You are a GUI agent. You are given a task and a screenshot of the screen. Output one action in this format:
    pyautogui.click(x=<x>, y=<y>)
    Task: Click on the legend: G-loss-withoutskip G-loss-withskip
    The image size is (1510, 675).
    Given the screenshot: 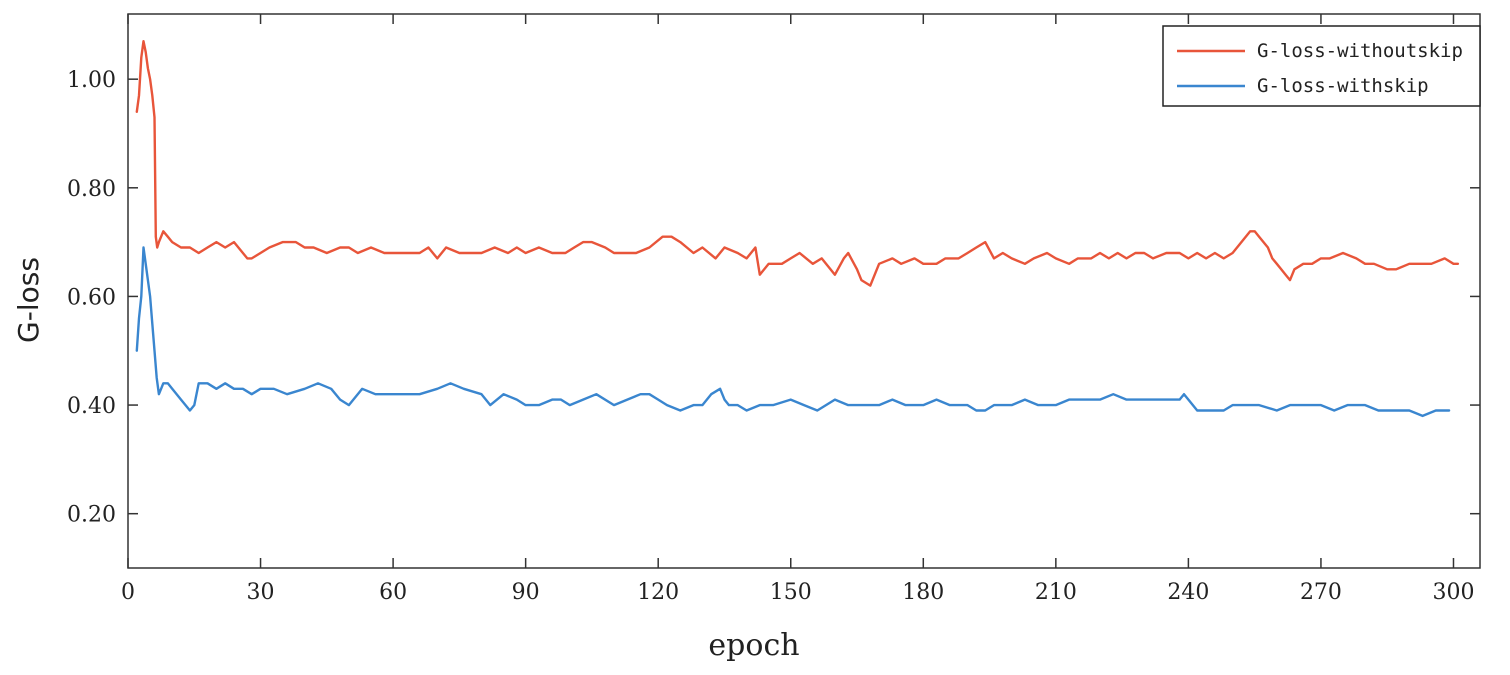 What is the action you would take?
    pyautogui.click(x=1321, y=66)
    